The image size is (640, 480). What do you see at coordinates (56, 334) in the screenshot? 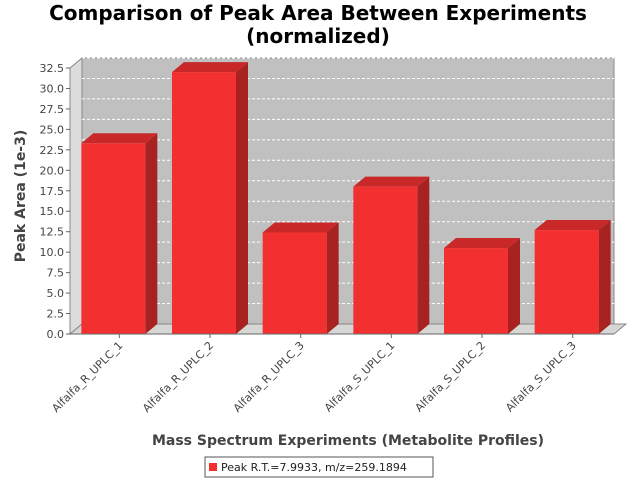
I see `y-tick-label: 0.0` at bounding box center [56, 334].